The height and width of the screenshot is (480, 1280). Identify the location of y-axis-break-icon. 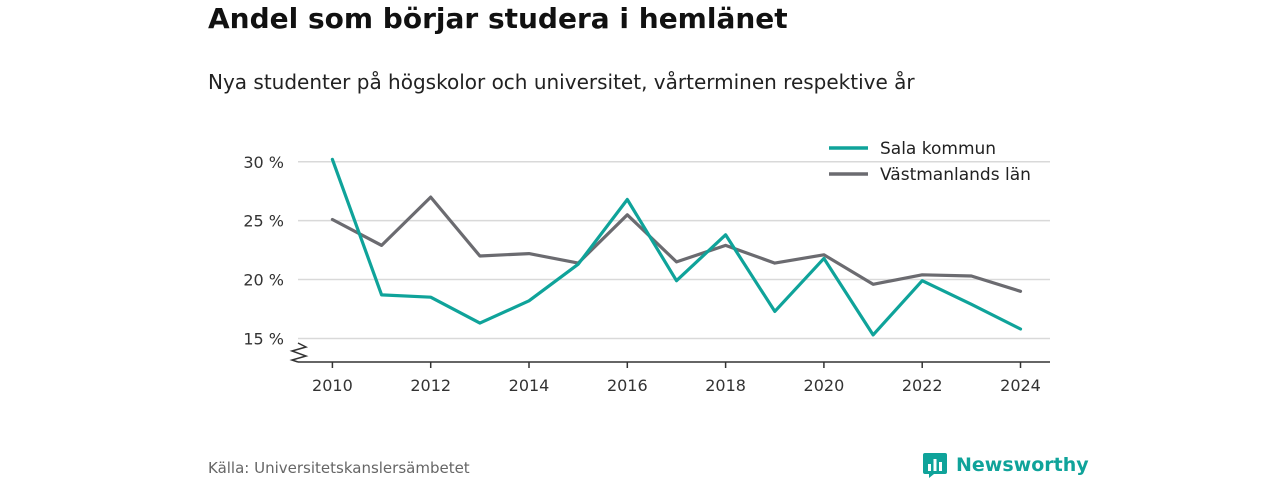
(299, 352).